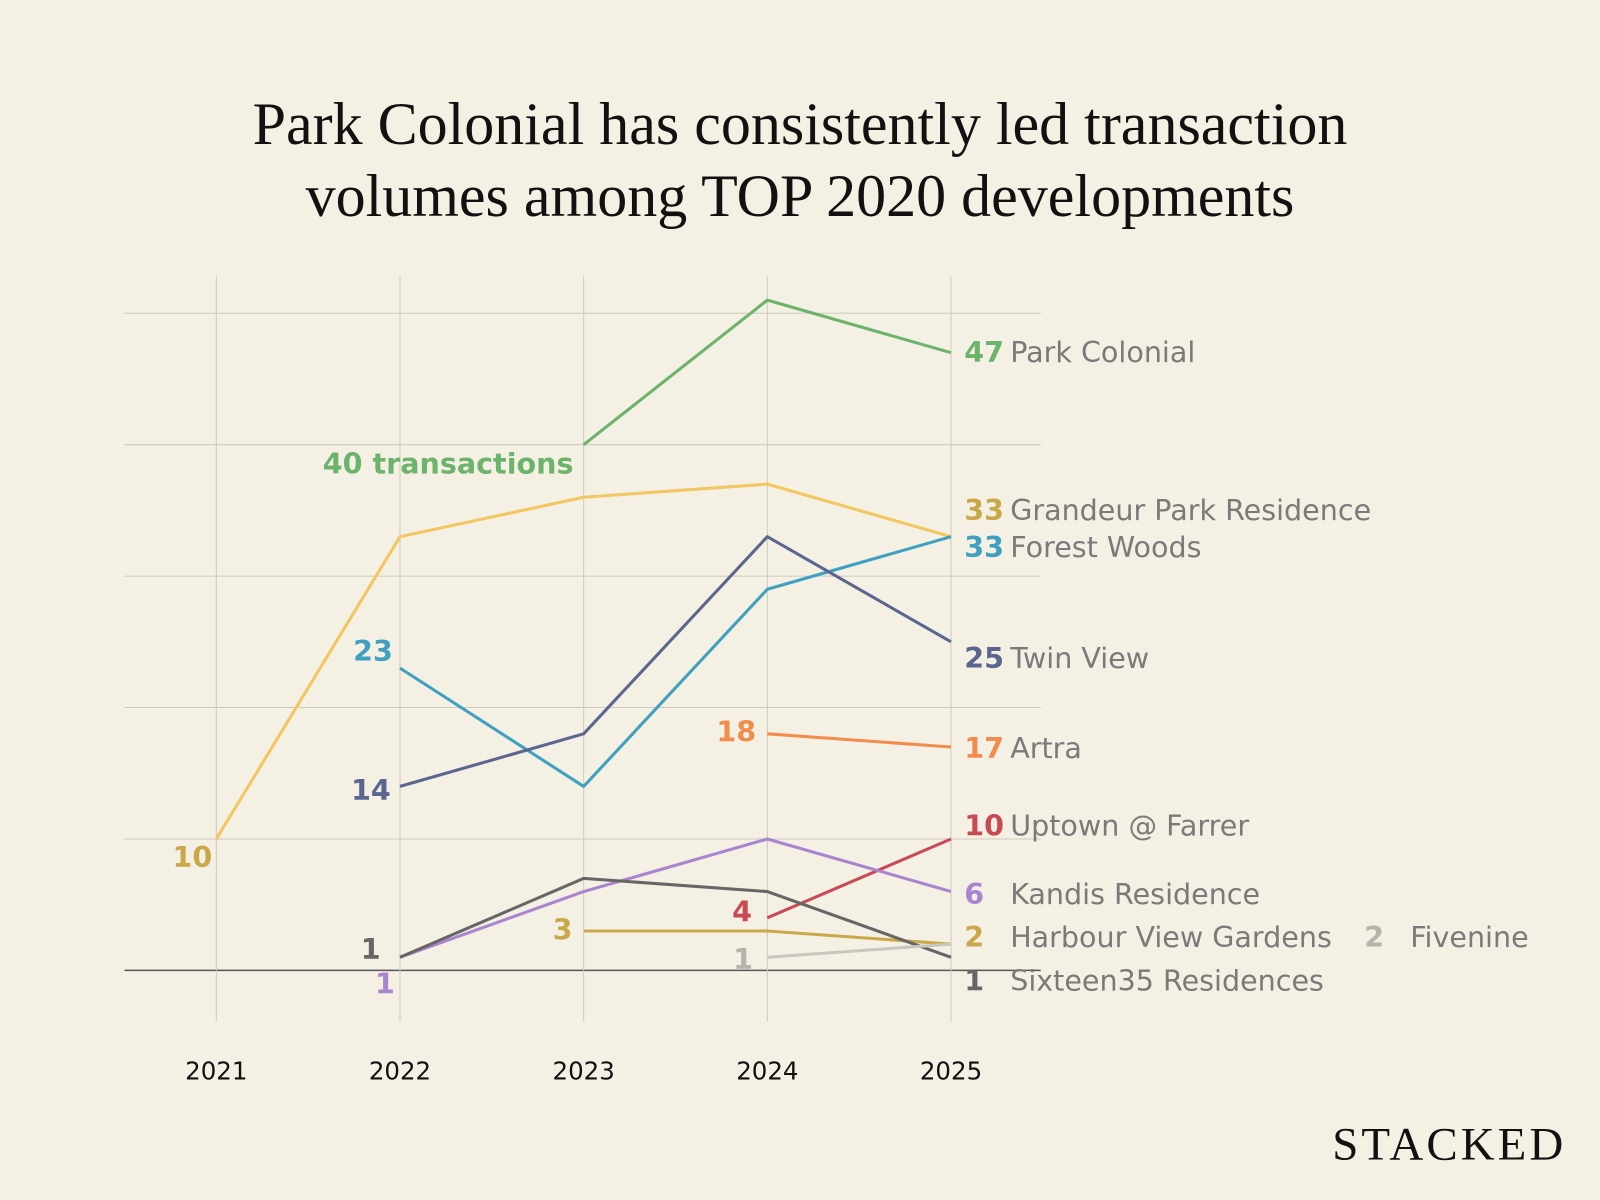 The image size is (1600, 1200). Describe the element at coordinates (1046, 748) in the screenshot. I see `series-name: Artra` at that location.